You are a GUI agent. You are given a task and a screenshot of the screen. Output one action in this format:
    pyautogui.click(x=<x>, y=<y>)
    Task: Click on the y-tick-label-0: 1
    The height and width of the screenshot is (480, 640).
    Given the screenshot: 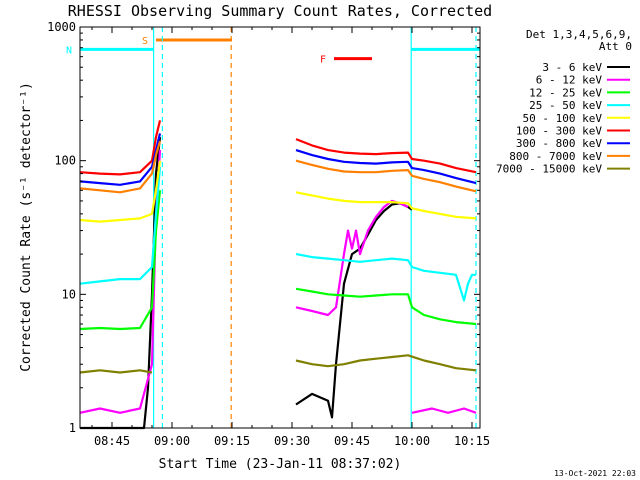 What is the action you would take?
    pyautogui.click(x=72, y=428)
    